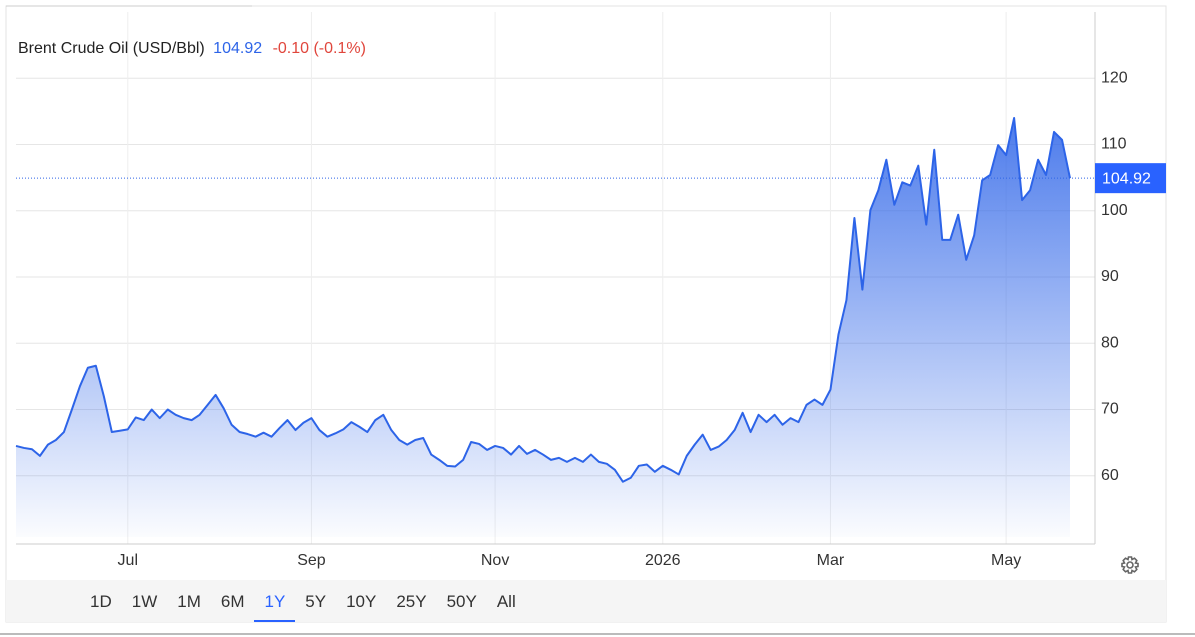 The width and height of the screenshot is (1195, 637). I want to click on x-tick-label: Sep, so click(311, 560).